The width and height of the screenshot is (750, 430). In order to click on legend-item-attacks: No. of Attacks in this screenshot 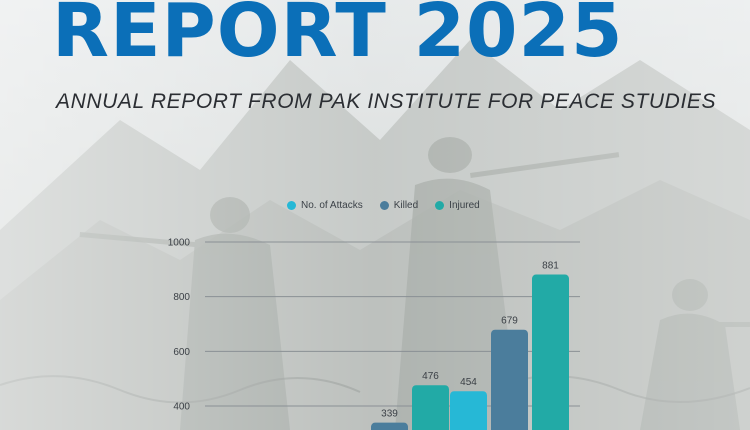, I will do `click(325, 205)`.